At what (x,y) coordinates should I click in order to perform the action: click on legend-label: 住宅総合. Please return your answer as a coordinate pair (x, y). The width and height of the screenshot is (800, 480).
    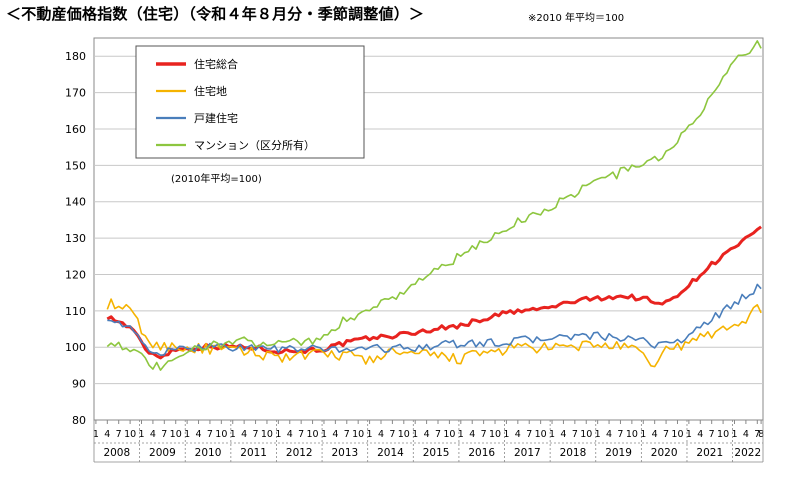
    Looking at the image, I should click on (216, 64).